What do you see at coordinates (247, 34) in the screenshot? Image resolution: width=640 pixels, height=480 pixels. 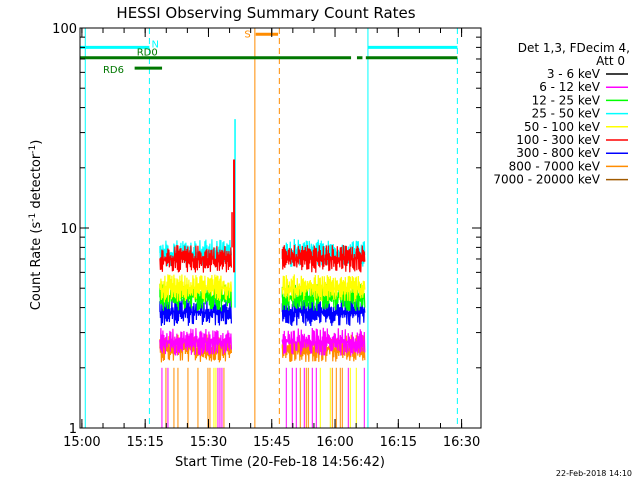 I see `annotation-label-S: S` at bounding box center [247, 34].